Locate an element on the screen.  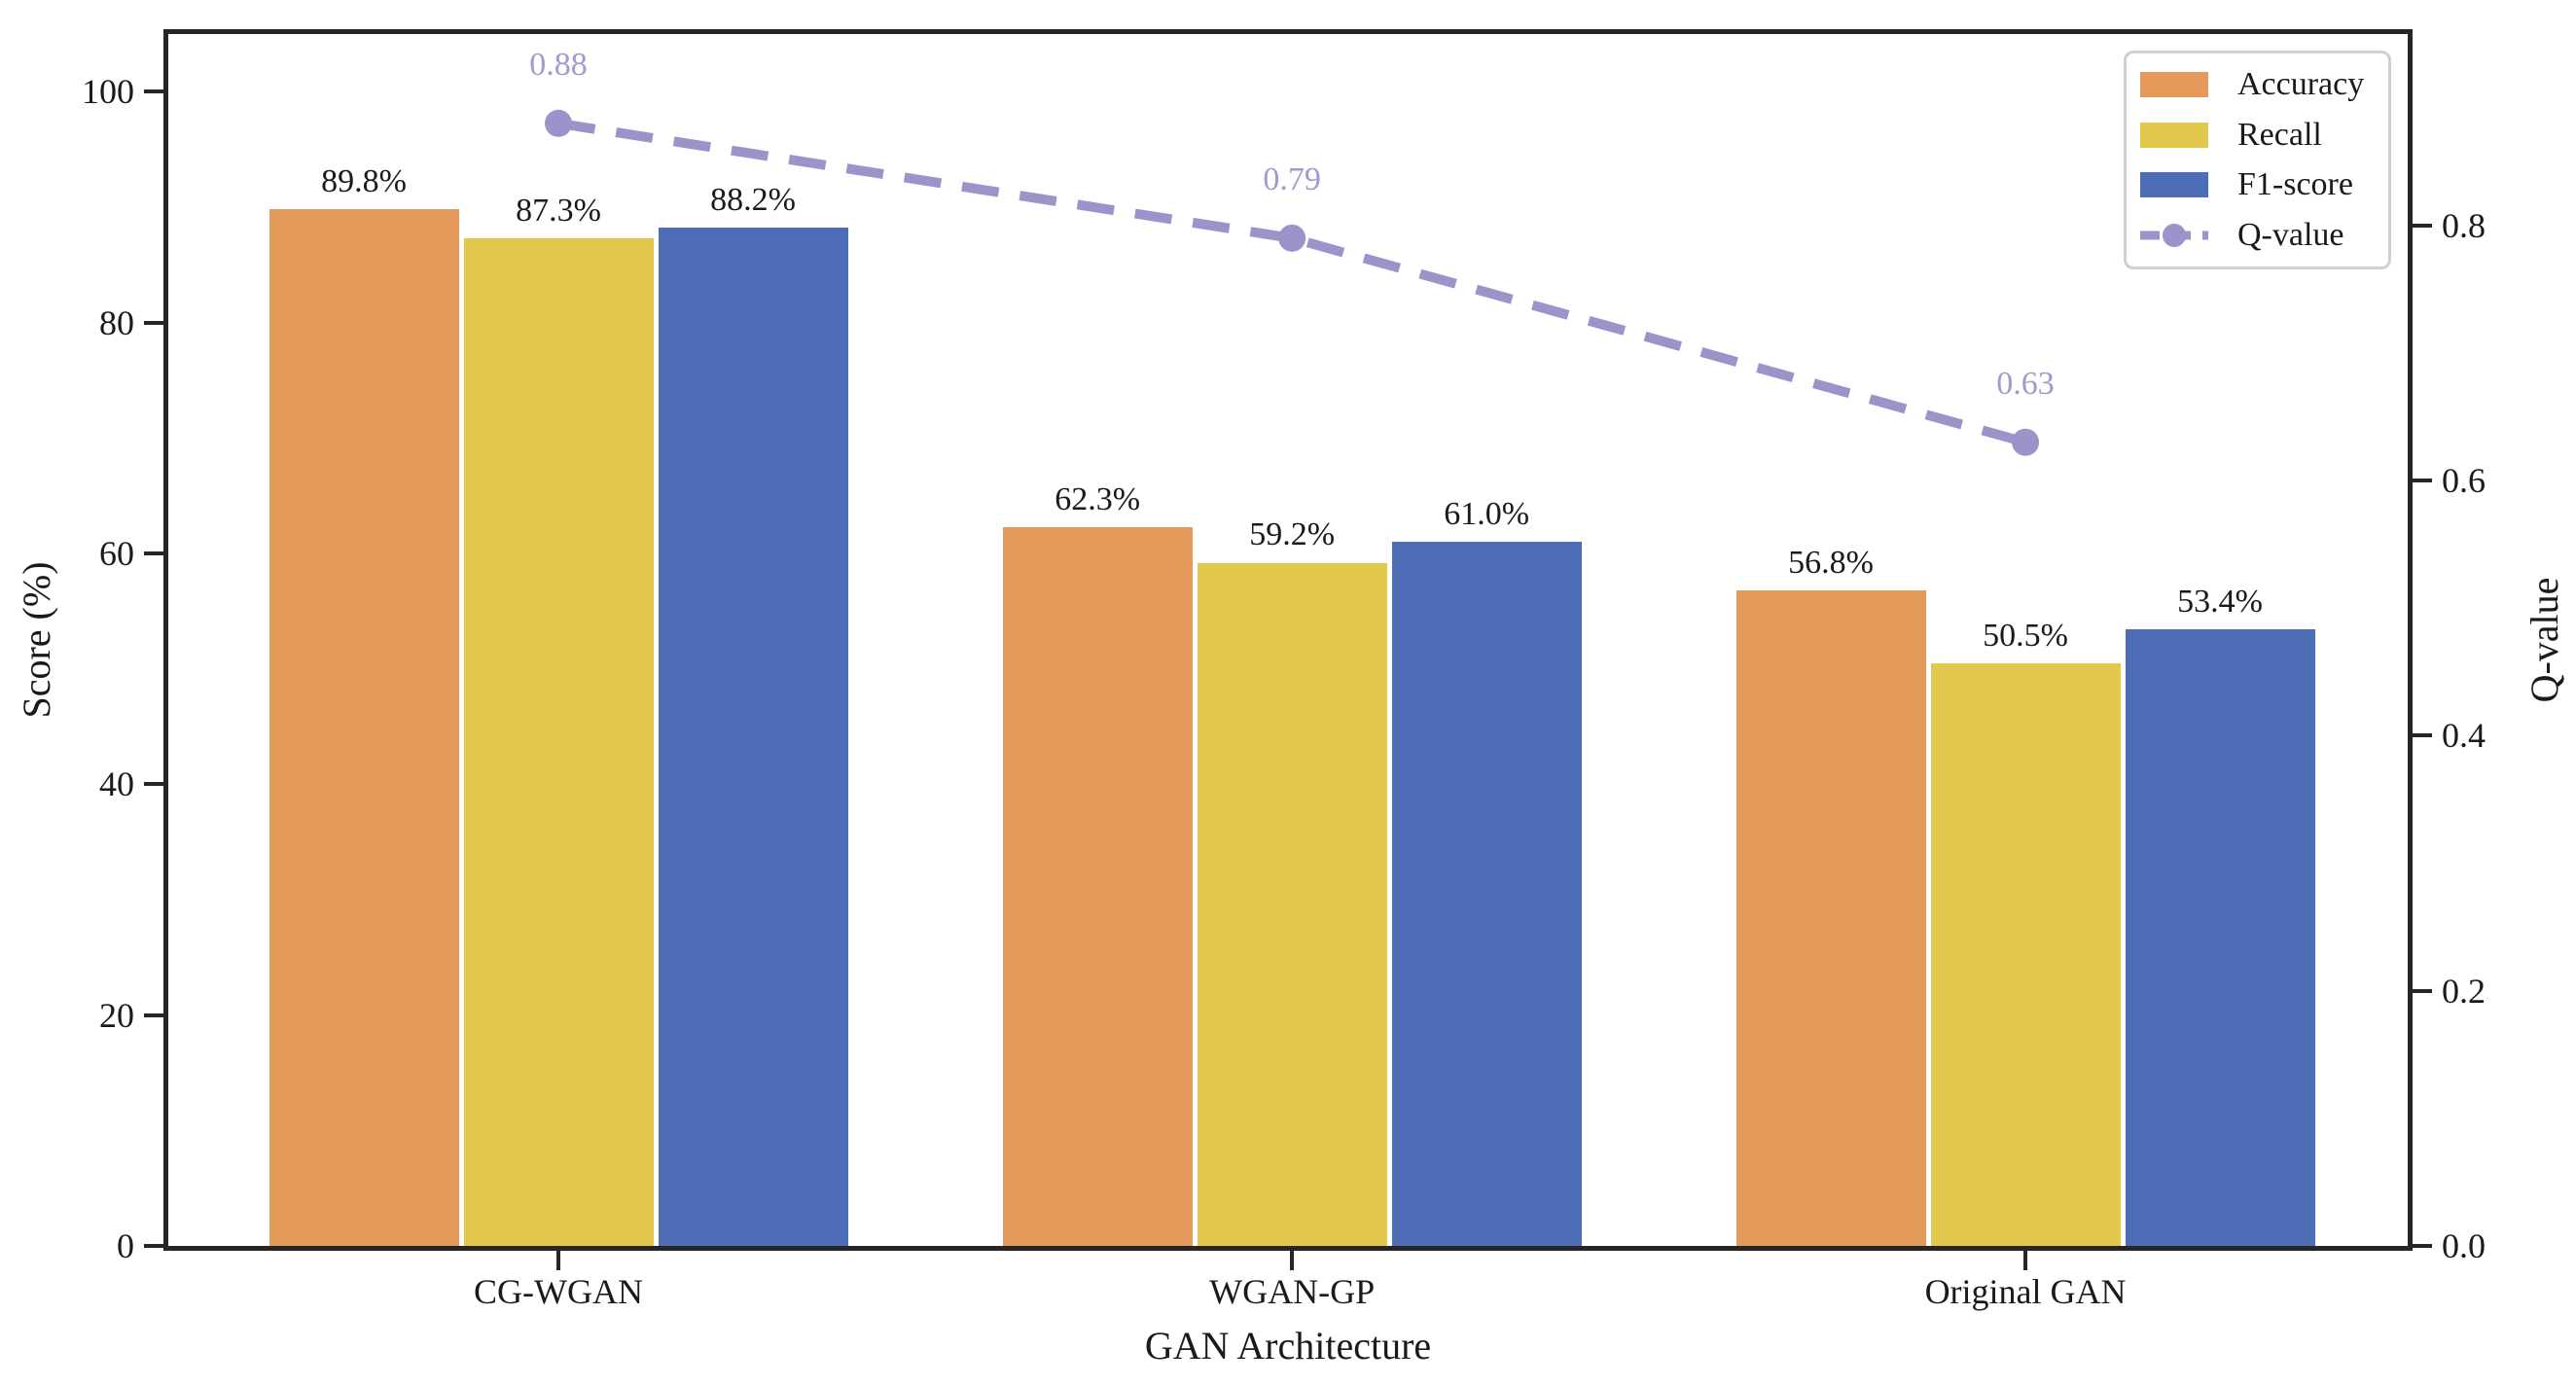
y-axis-right-tick-label: 0.4 is located at coordinates (2464, 736).